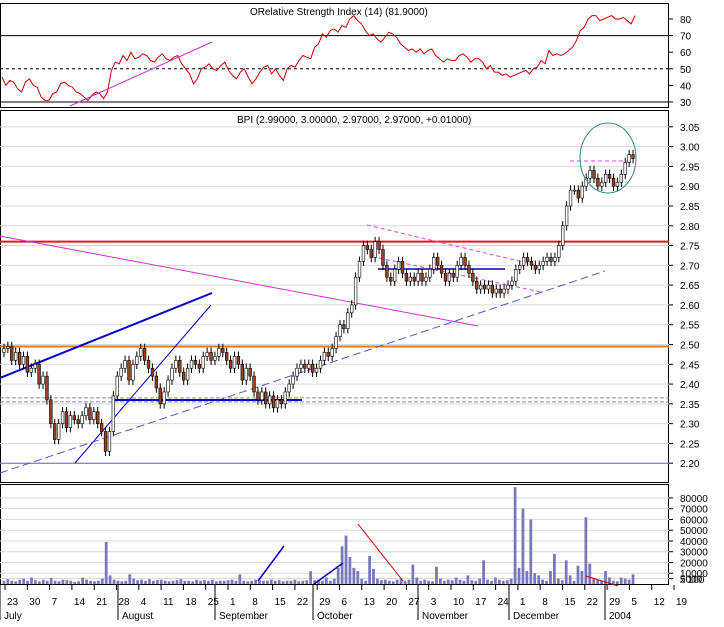 This screenshot has width=724, height=627. What do you see at coordinates (80, 602) in the screenshot?
I see `date-tick-label: 14` at bounding box center [80, 602].